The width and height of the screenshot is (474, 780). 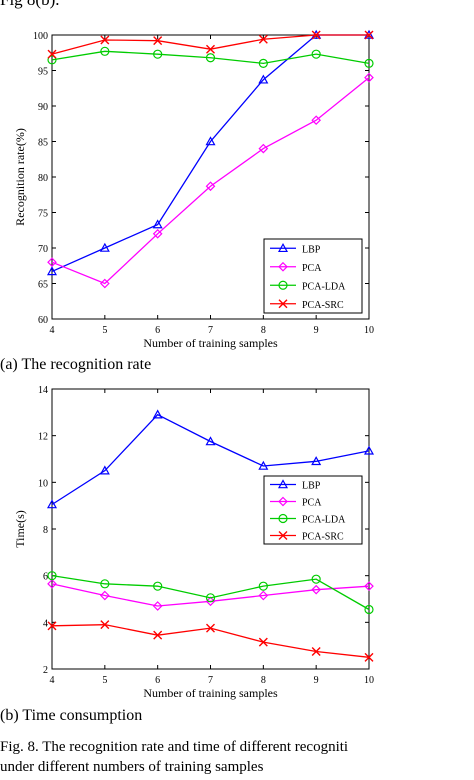 I want to click on legend-marker-pca, so click(x=283, y=501).